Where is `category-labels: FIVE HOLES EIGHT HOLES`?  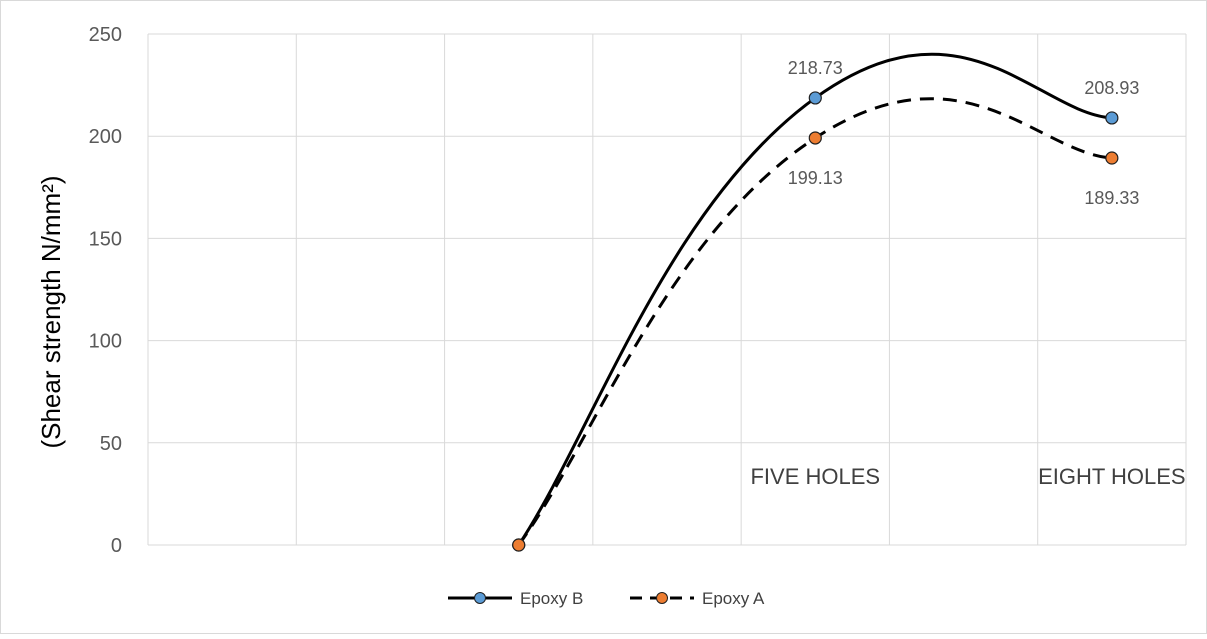
category-labels: FIVE HOLES EIGHT HOLES is located at coordinates (967, 476).